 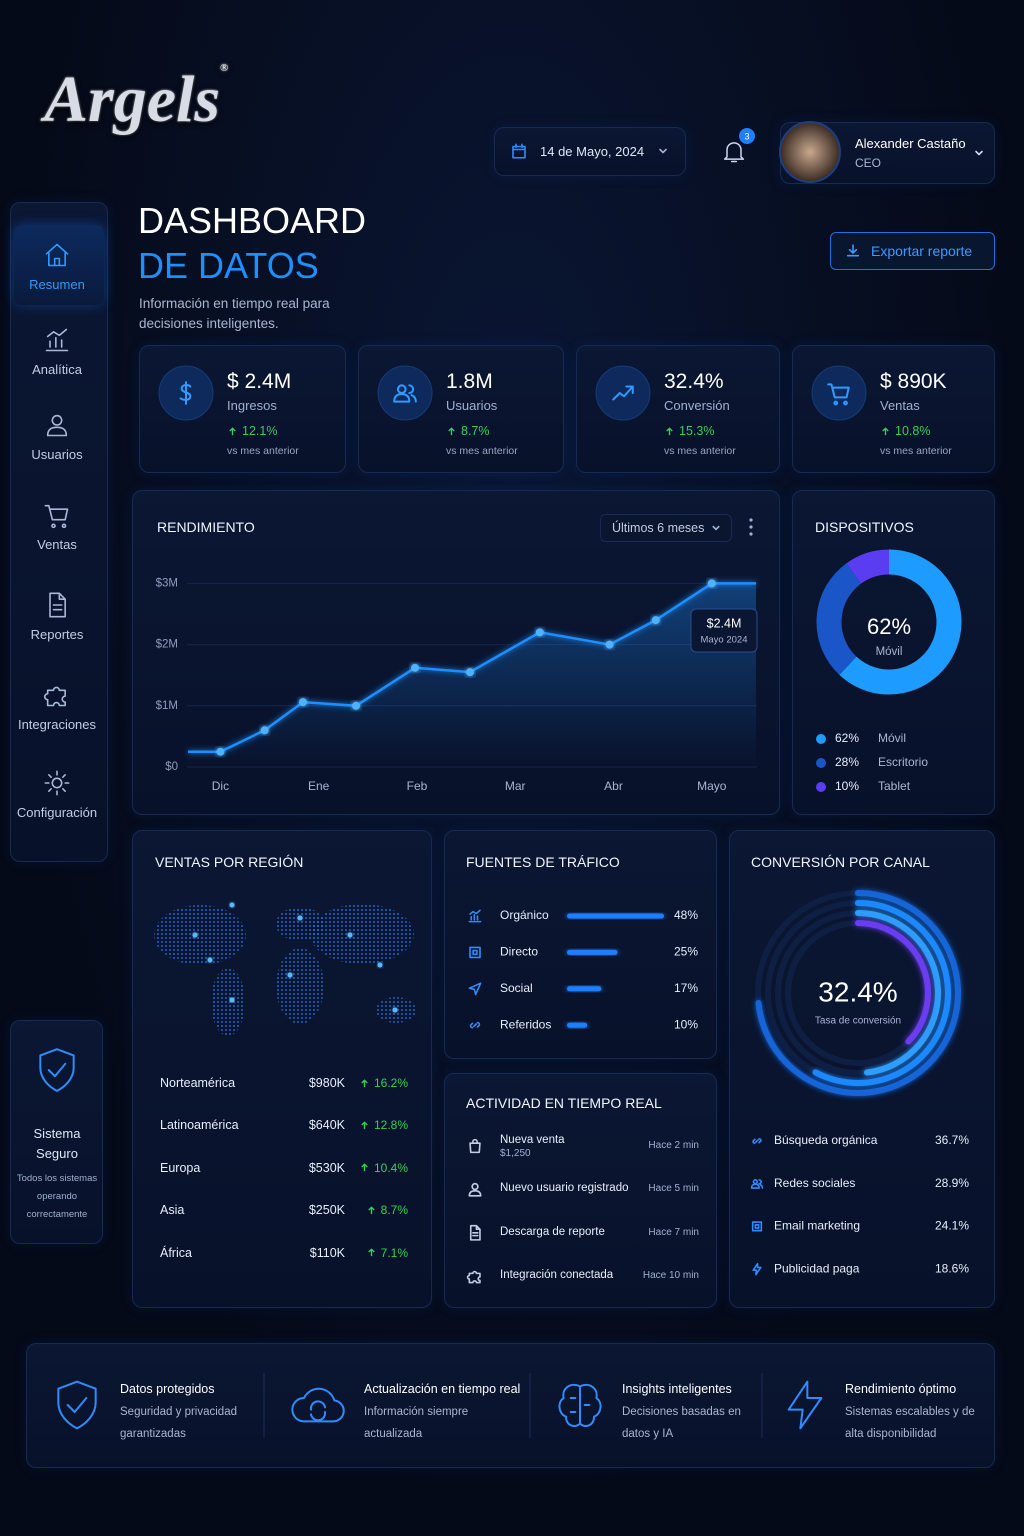 What do you see at coordinates (416, 1423) in the screenshot?
I see `feature-text: Información siempre actualizada` at bounding box center [416, 1423].